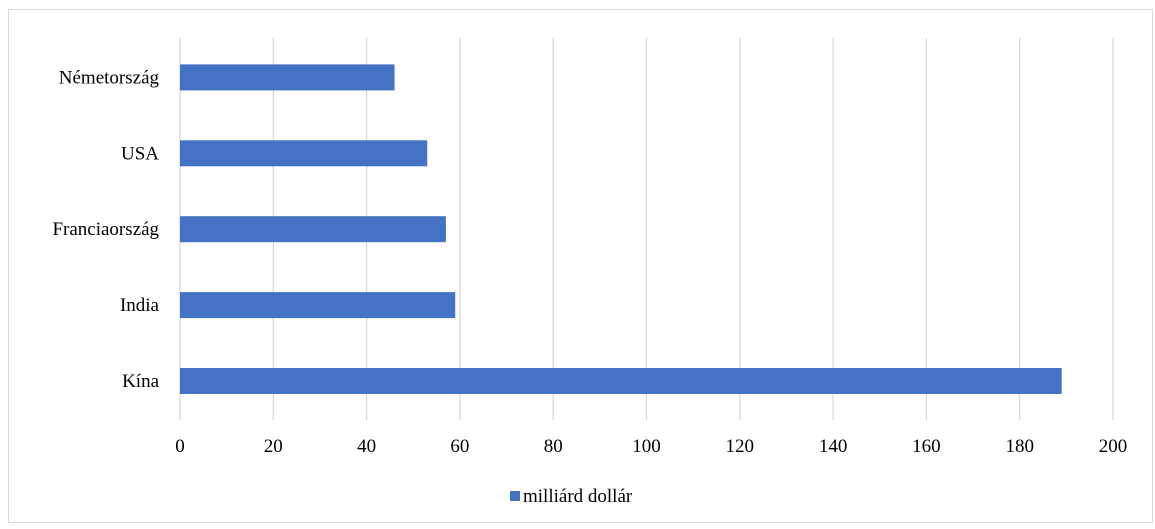  Describe the element at coordinates (1019, 446) in the screenshot. I see `x-tick-label: 180` at that location.